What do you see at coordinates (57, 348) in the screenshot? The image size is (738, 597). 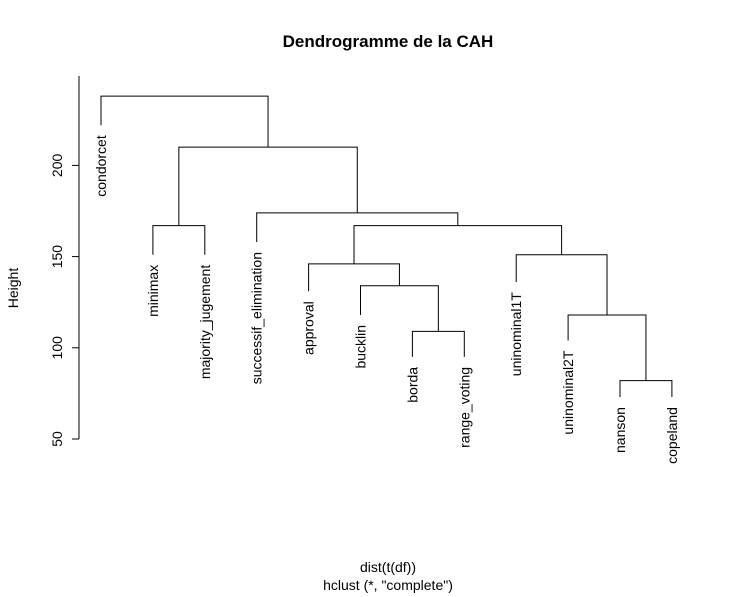 I see `y-tick-label: 100` at bounding box center [57, 348].